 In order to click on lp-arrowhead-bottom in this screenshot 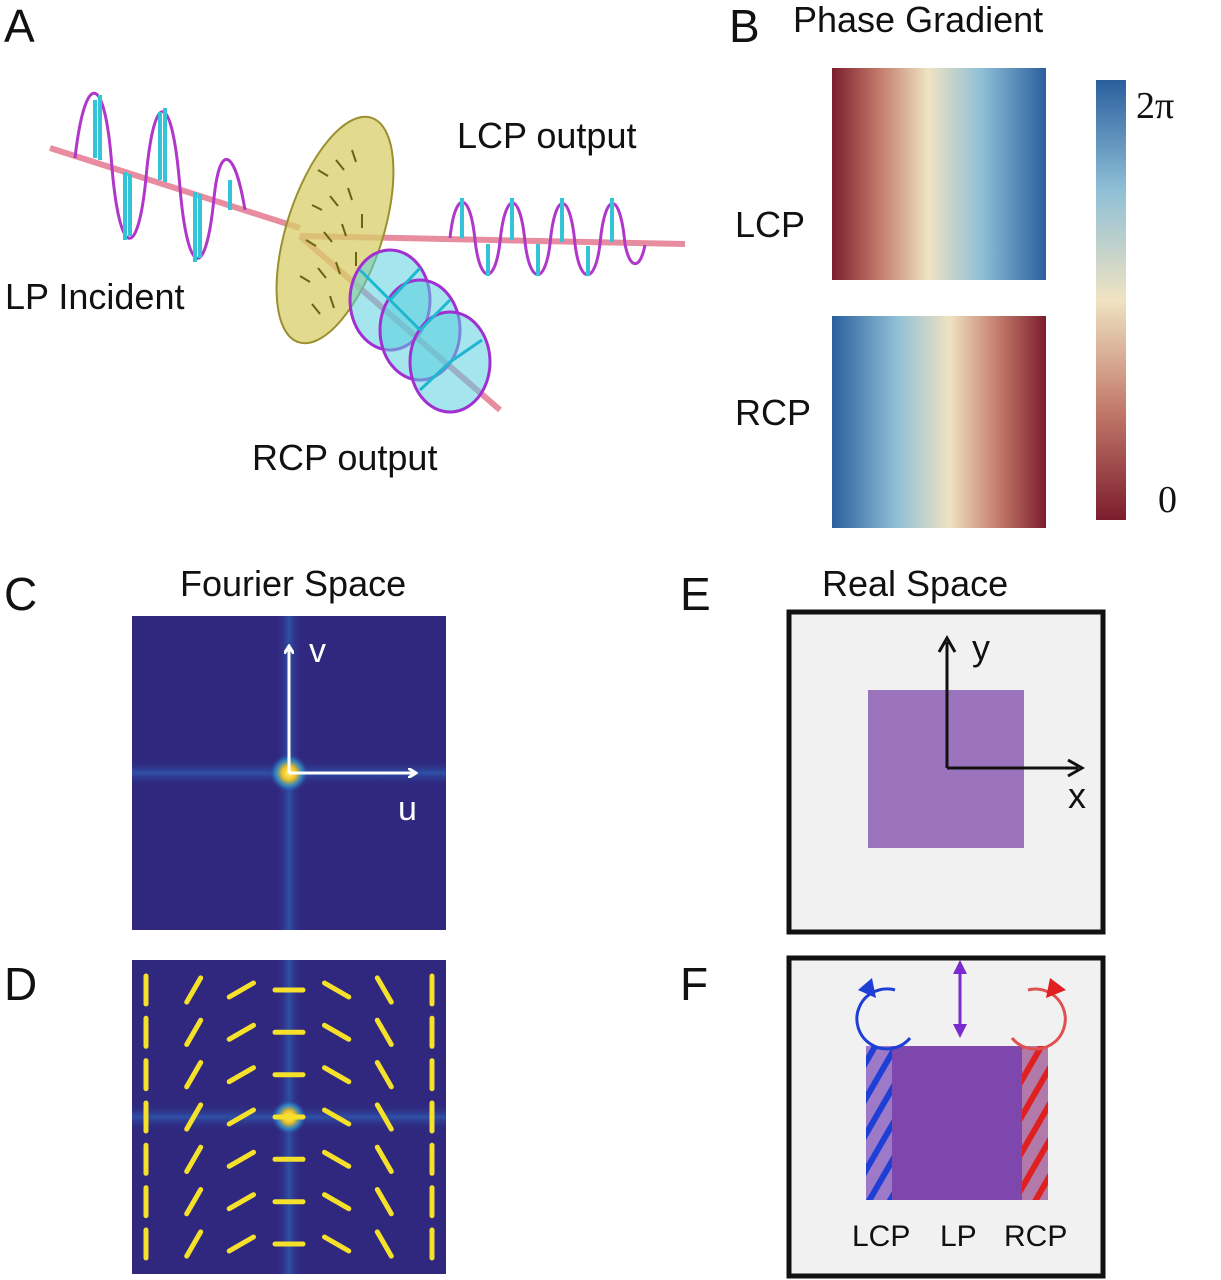, I will do `click(960, 1031)`.